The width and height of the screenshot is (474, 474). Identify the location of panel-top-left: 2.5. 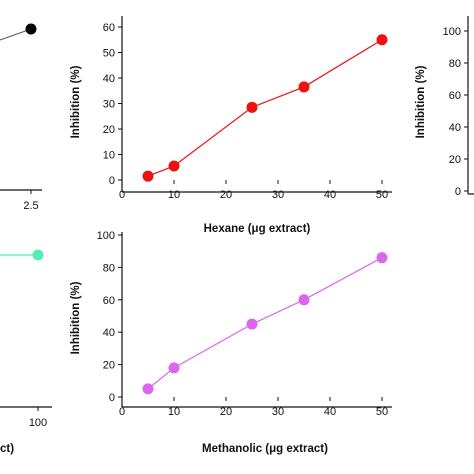
(21, 117).